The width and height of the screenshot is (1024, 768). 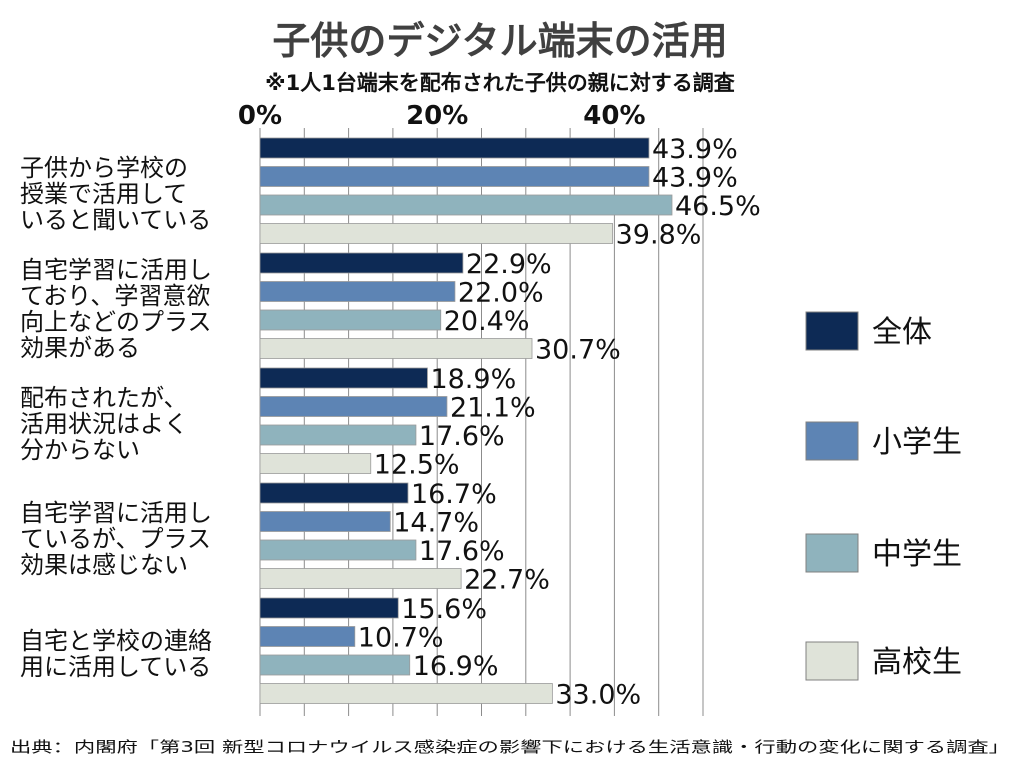 What do you see at coordinates (104, 565) in the screenshot?
I see `category-label: 効果は感じない` at bounding box center [104, 565].